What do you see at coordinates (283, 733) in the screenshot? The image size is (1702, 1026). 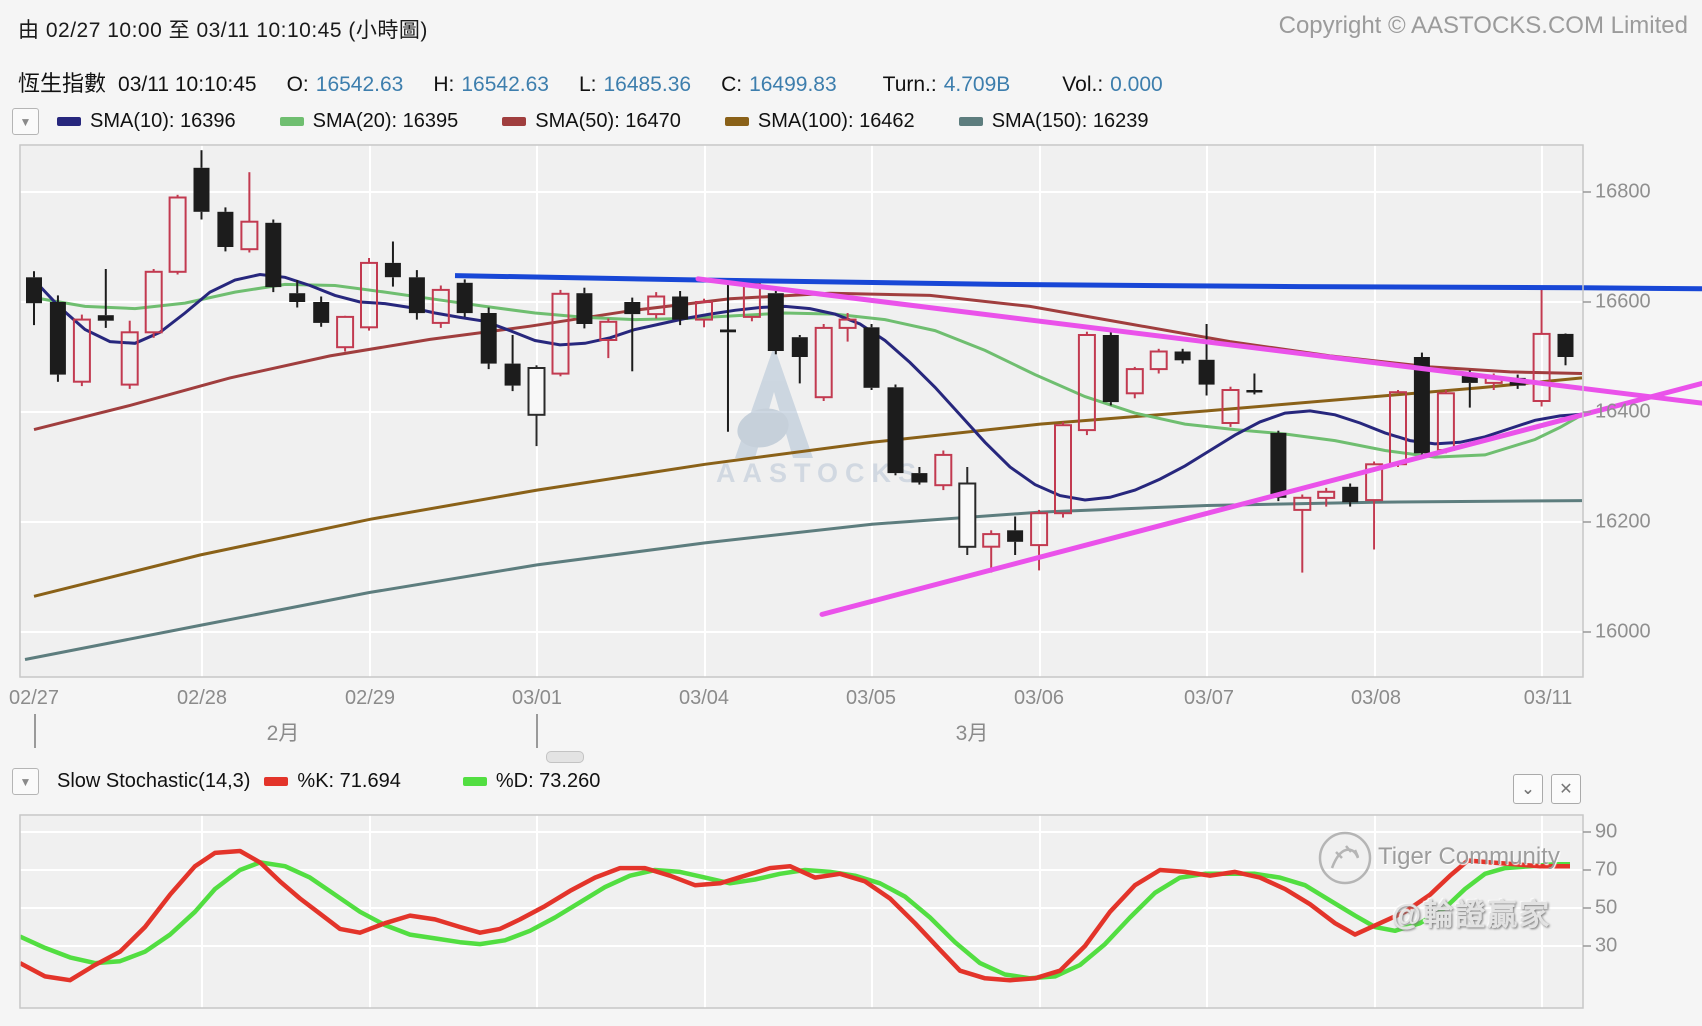 I see `x-axis-month-label: 2月` at bounding box center [283, 733].